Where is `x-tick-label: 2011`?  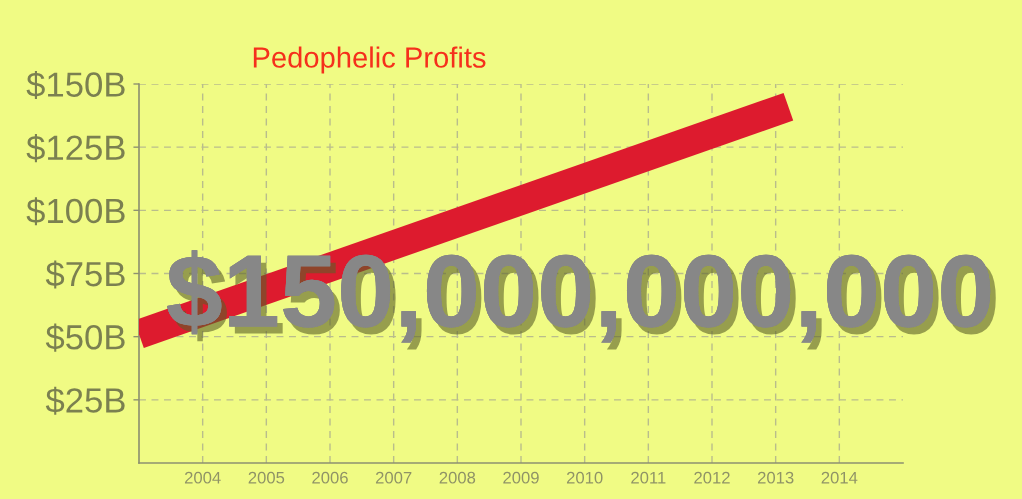
x-tick-label: 2011 is located at coordinates (648, 477).